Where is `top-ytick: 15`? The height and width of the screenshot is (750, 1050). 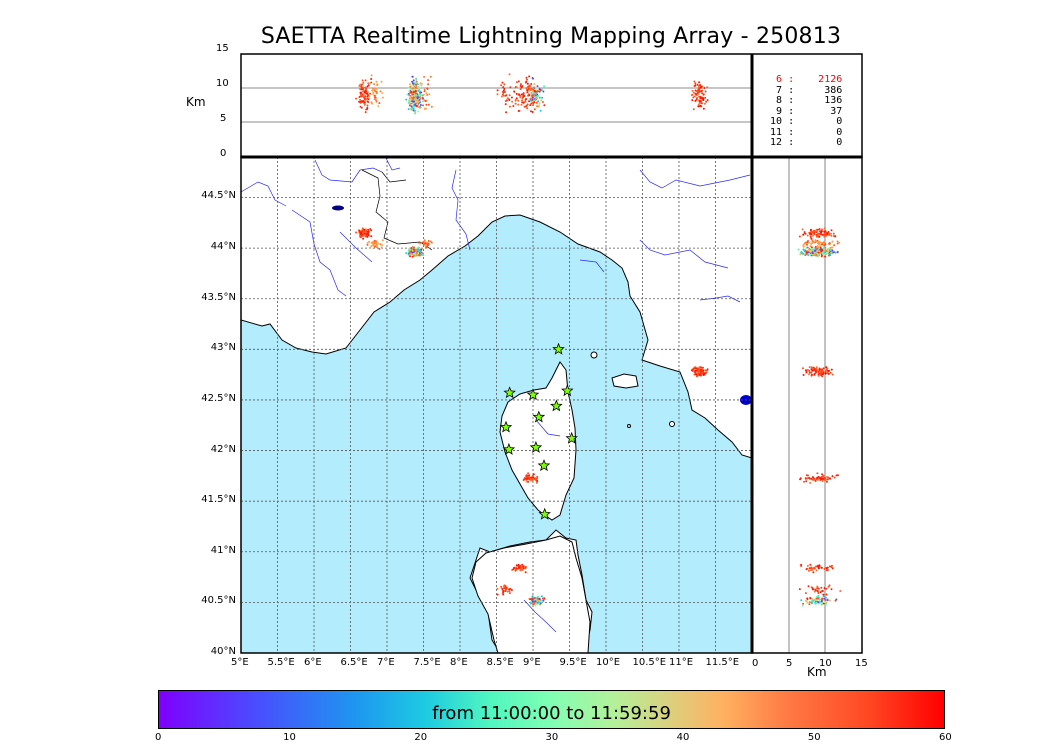 top-ytick: 15 is located at coordinates (222, 48).